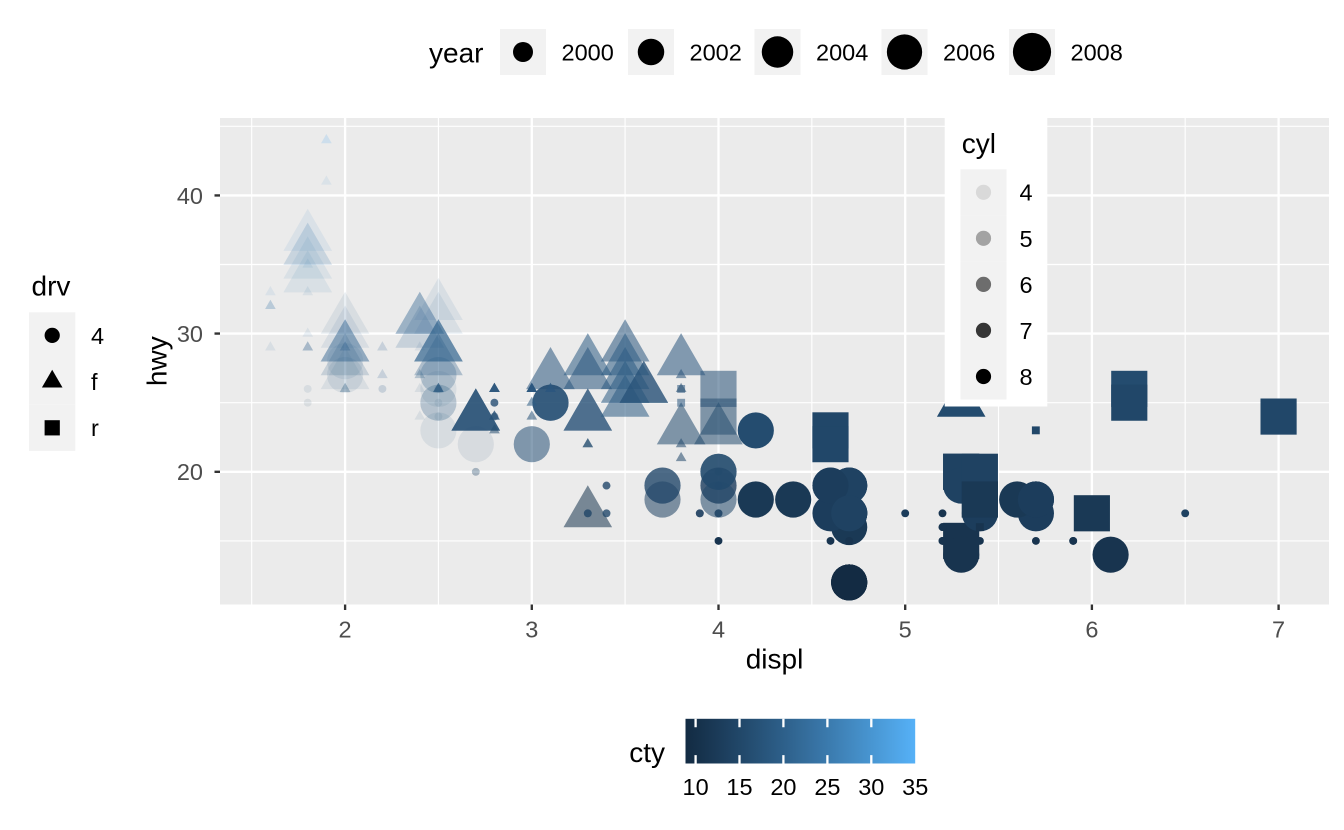  Describe the element at coordinates (531, 630) in the screenshot. I see `svg-text: 3` at that location.